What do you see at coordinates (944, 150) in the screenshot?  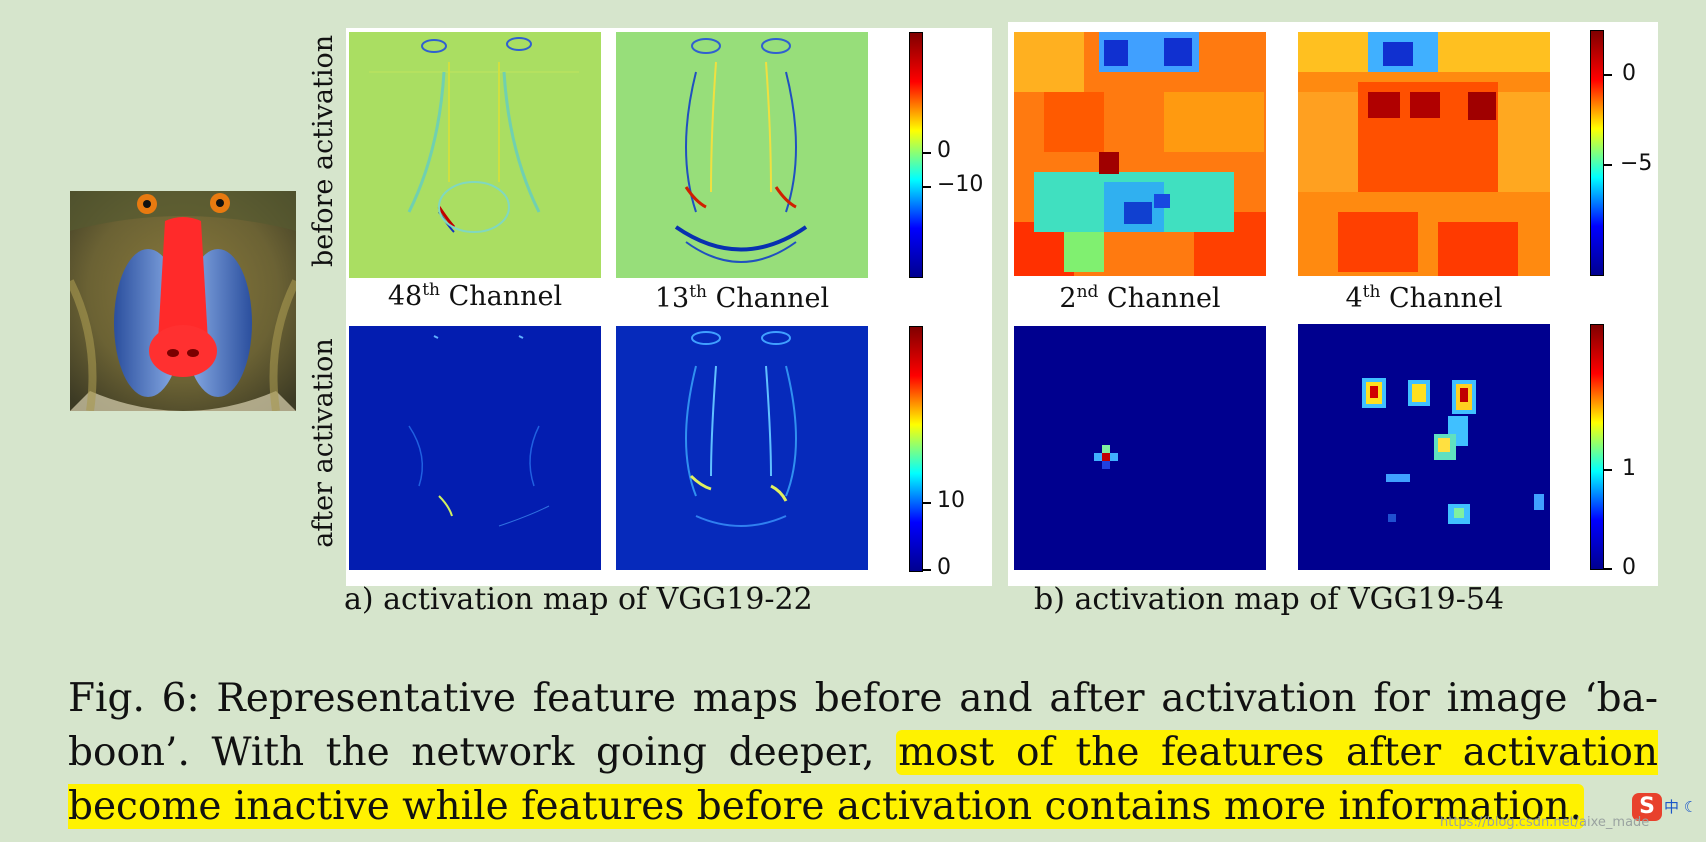 I see `colorbar-a-before-label-0: 0` at bounding box center [944, 150].